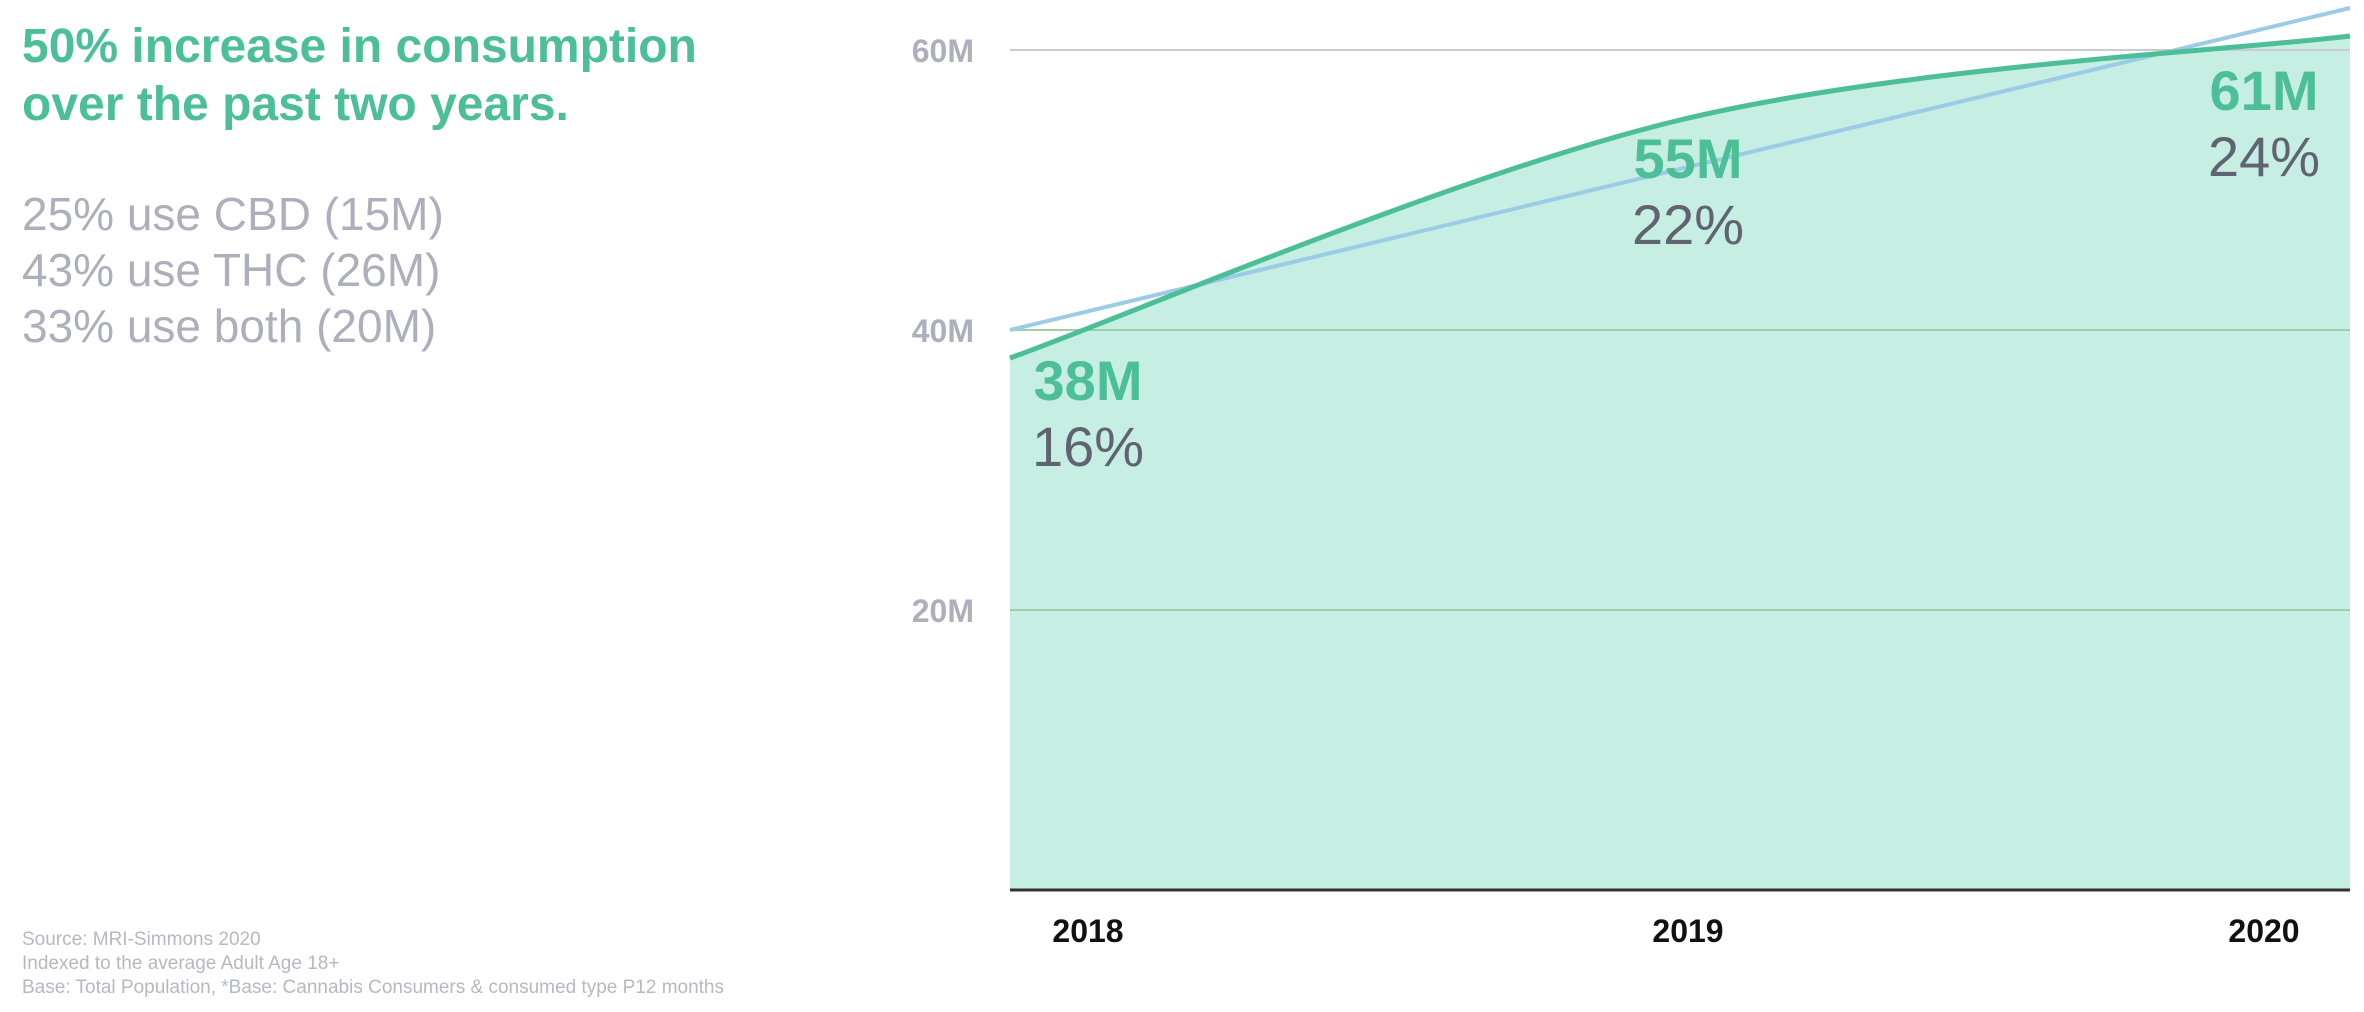 The height and width of the screenshot is (1012, 2364). I want to click on data-label-percent: 16%, so click(1088, 446).